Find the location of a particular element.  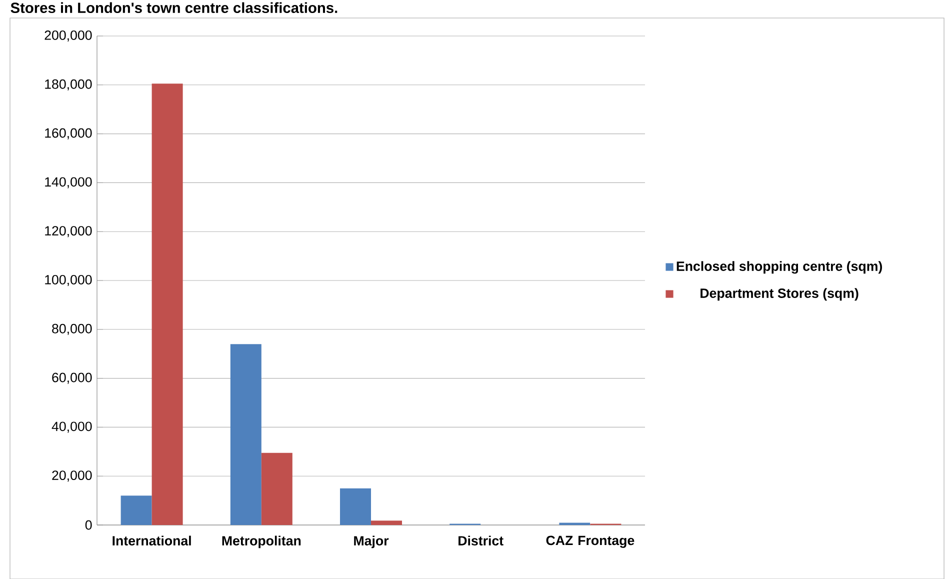

chart-title: Stores in London's town centre classifications. is located at coordinates (174, 8).